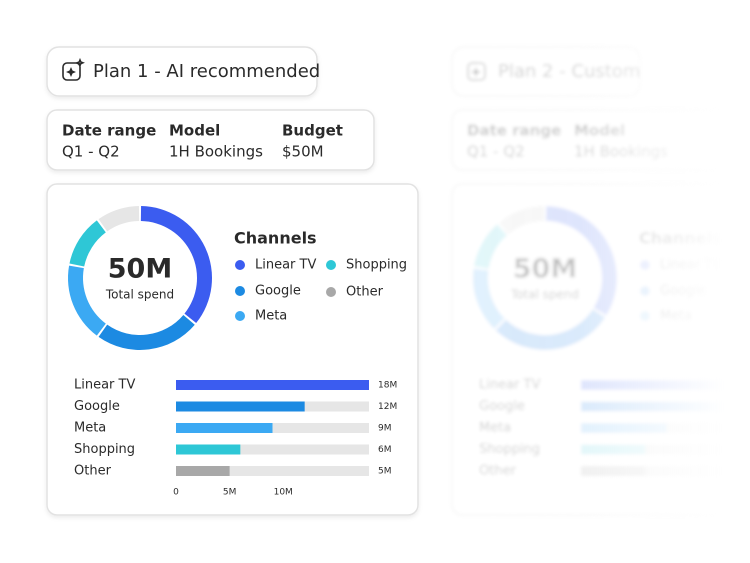 Image resolution: width=750 pixels, height=563 pixels. I want to click on plan-title: Plan 1 - AI recommended, so click(206, 71).